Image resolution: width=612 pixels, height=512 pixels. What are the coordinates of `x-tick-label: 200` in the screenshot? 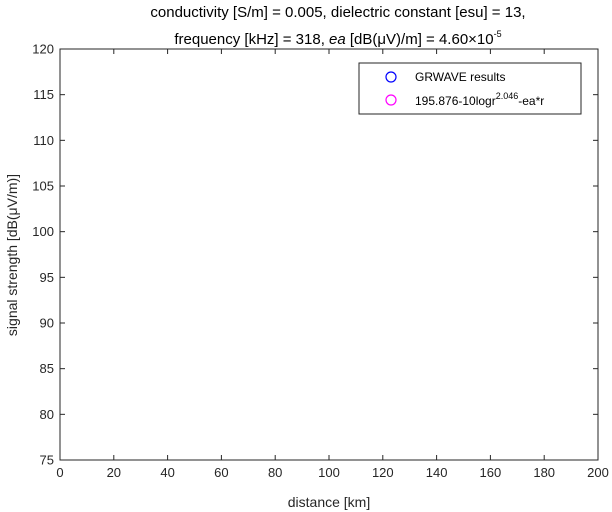 It's located at (598, 472).